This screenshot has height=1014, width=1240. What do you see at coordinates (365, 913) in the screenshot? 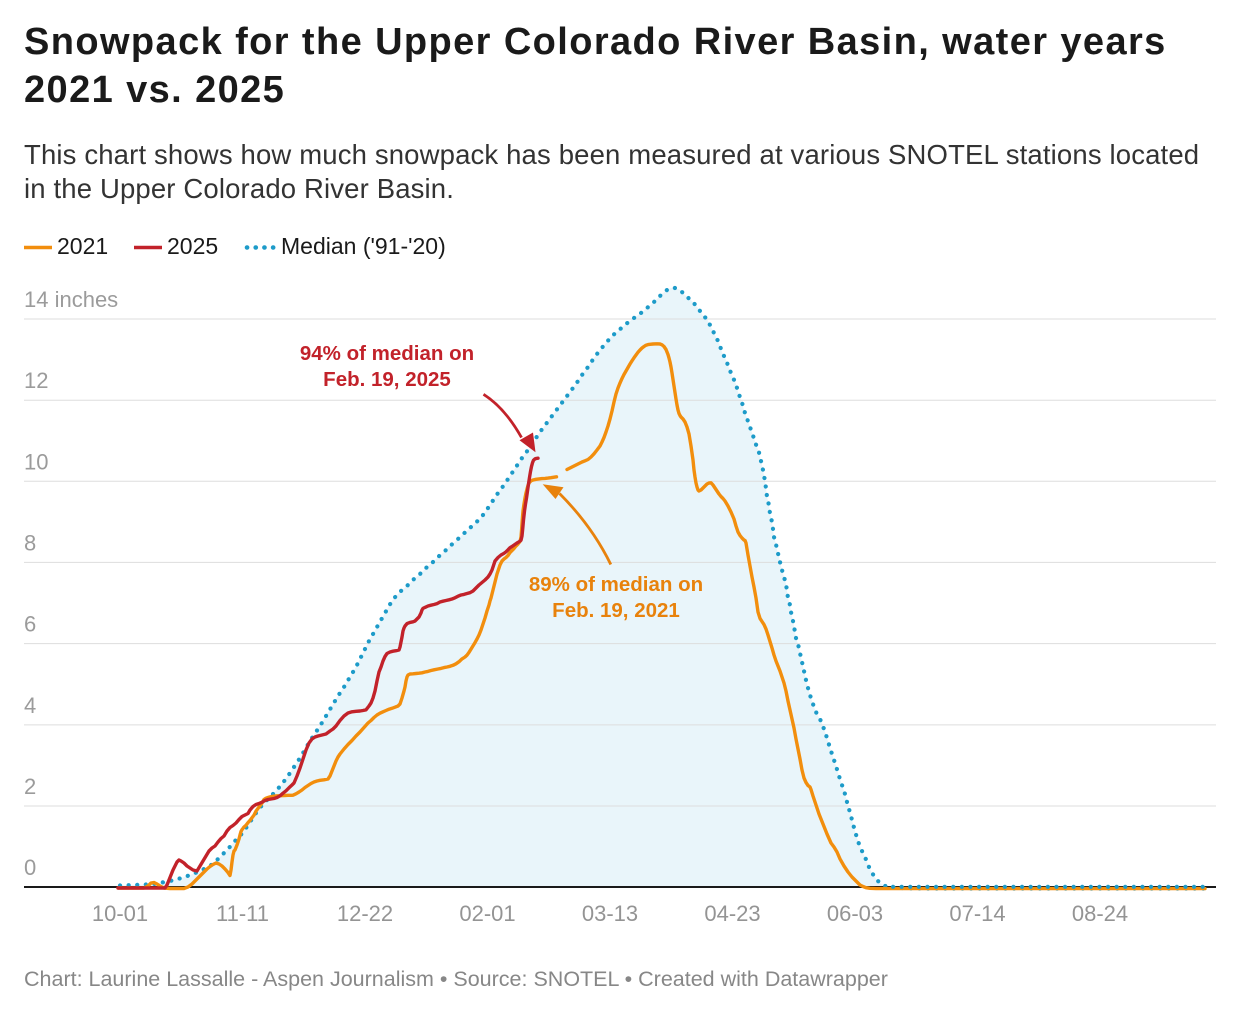
I see `svg-text: 12-22` at bounding box center [365, 913].